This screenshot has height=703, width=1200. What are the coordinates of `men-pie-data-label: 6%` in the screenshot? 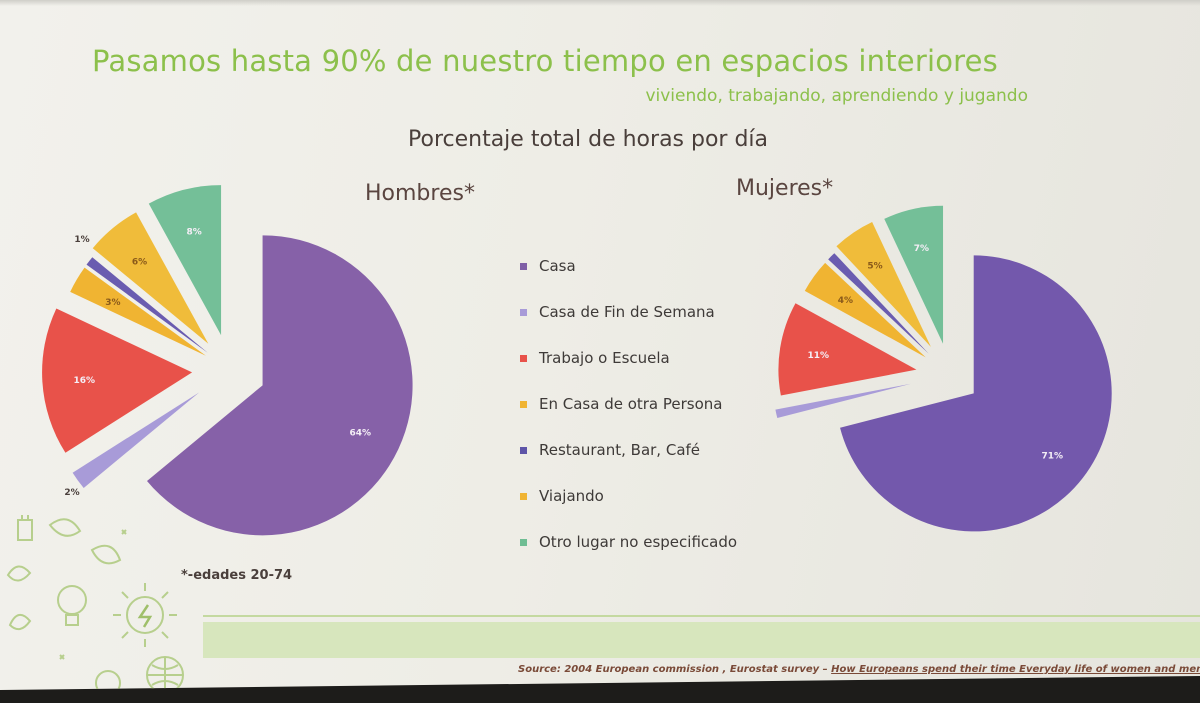 It's located at (139, 263).